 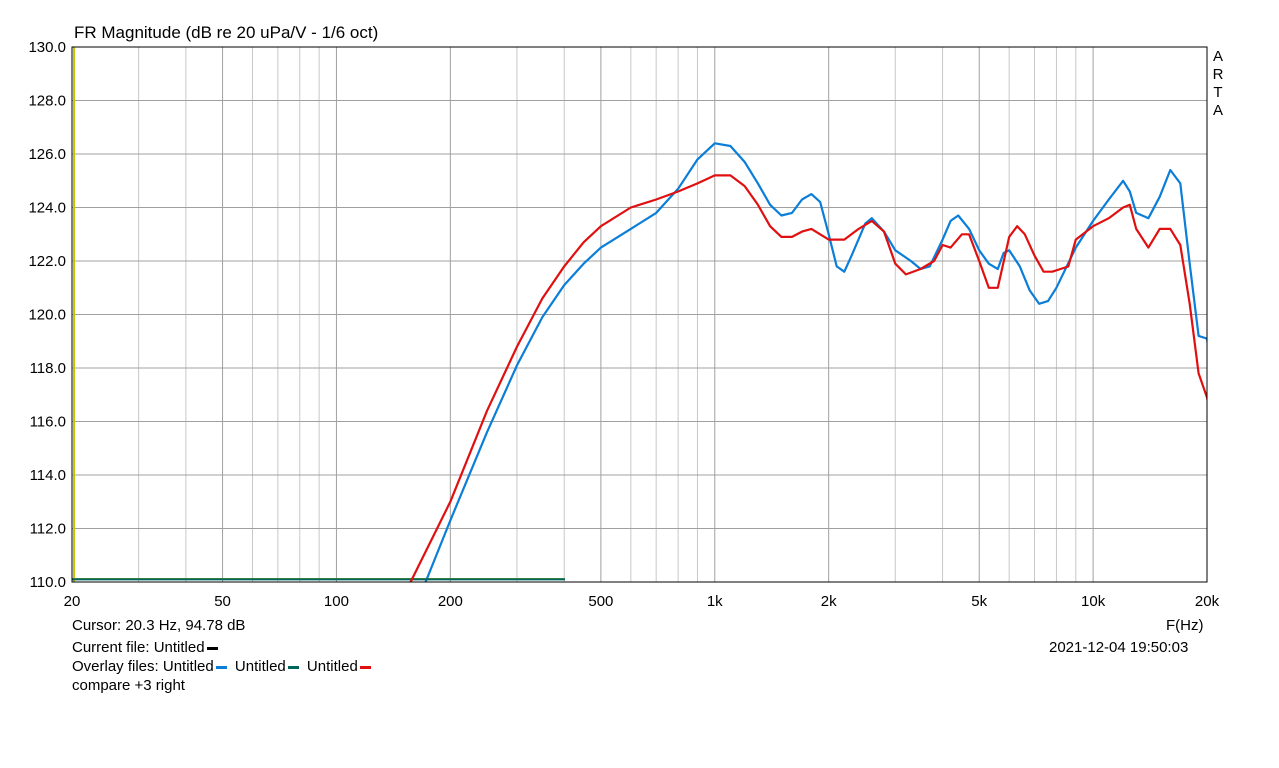 What do you see at coordinates (1207, 601) in the screenshot?
I see `x-tick-label: 20k` at bounding box center [1207, 601].